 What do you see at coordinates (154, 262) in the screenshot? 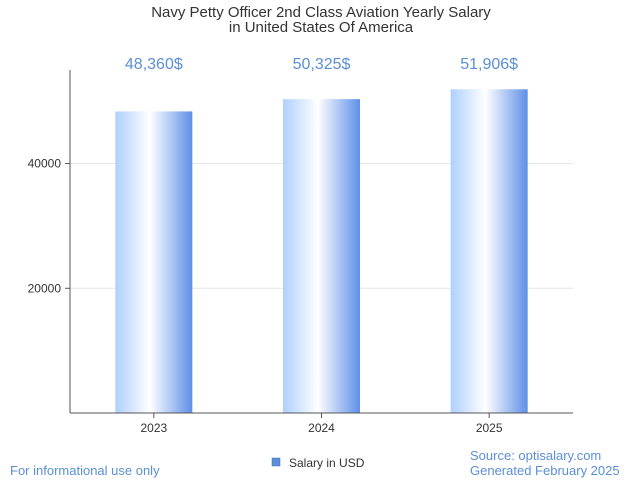
I see `bar-2023` at bounding box center [154, 262].